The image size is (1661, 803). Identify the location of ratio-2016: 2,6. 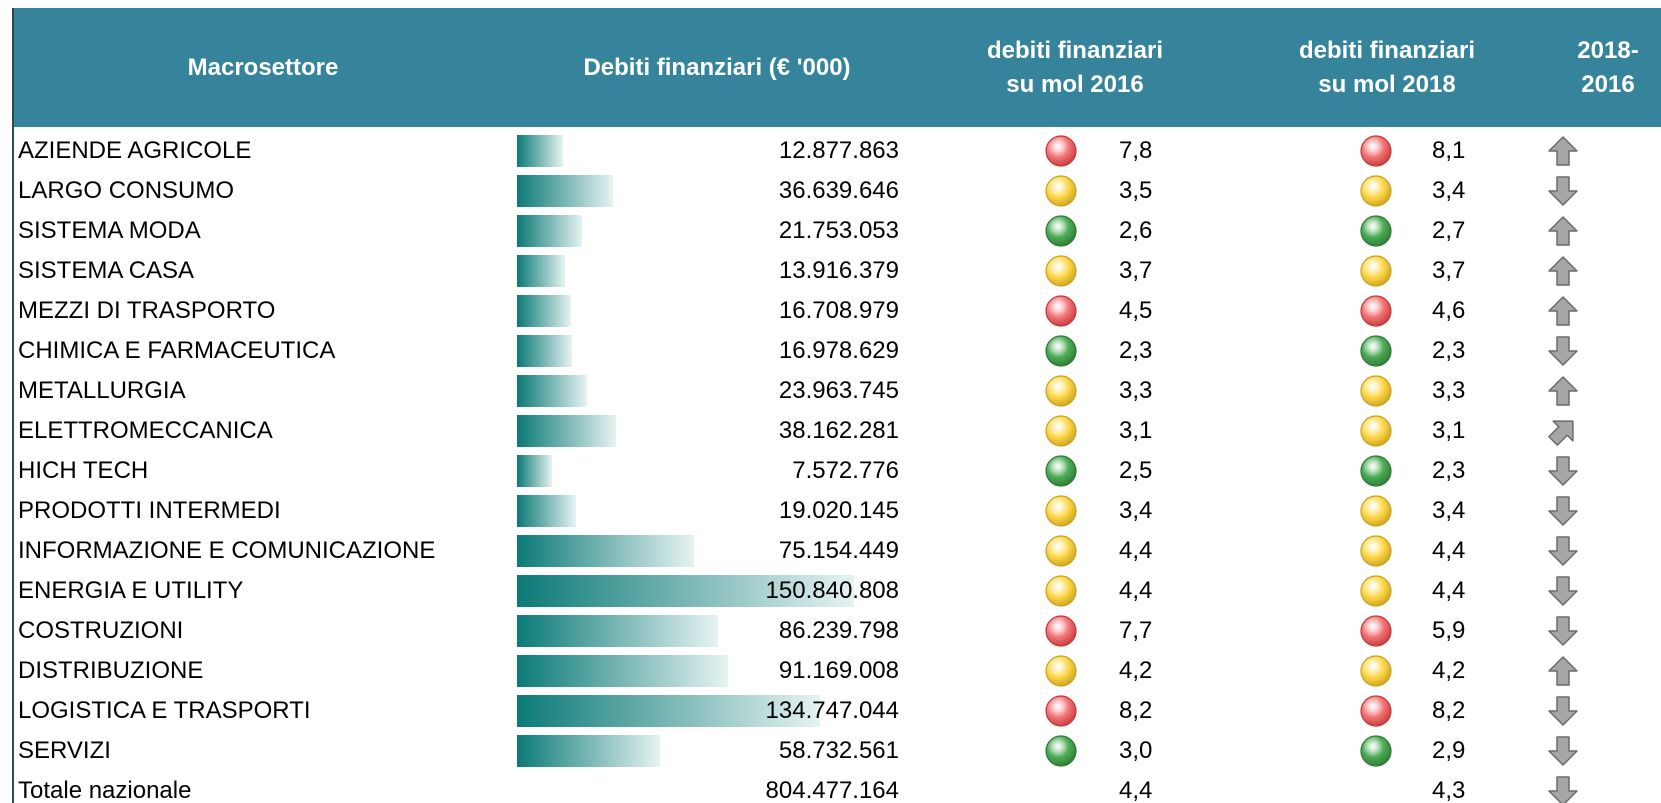
(1136, 230).